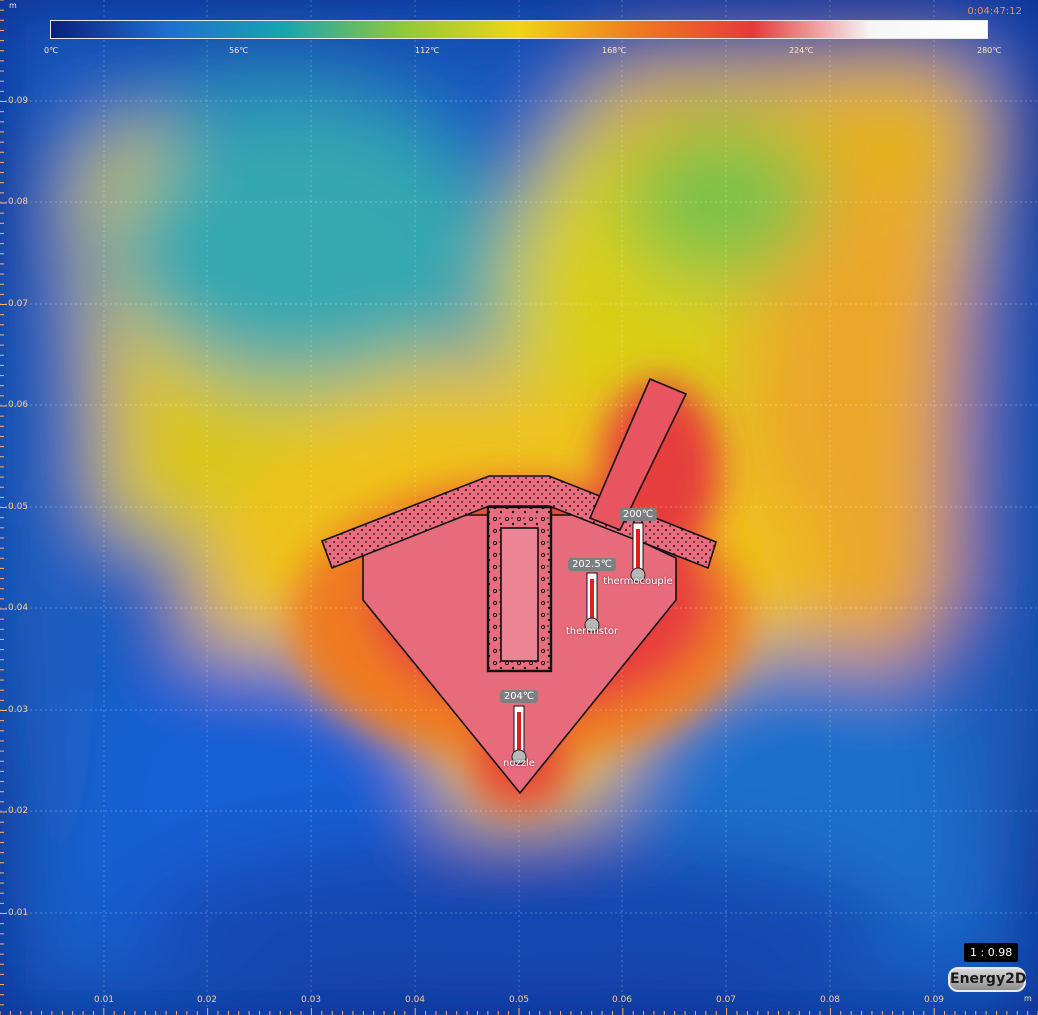  I want to click on x-tick-label: 0.08, so click(830, 1000).